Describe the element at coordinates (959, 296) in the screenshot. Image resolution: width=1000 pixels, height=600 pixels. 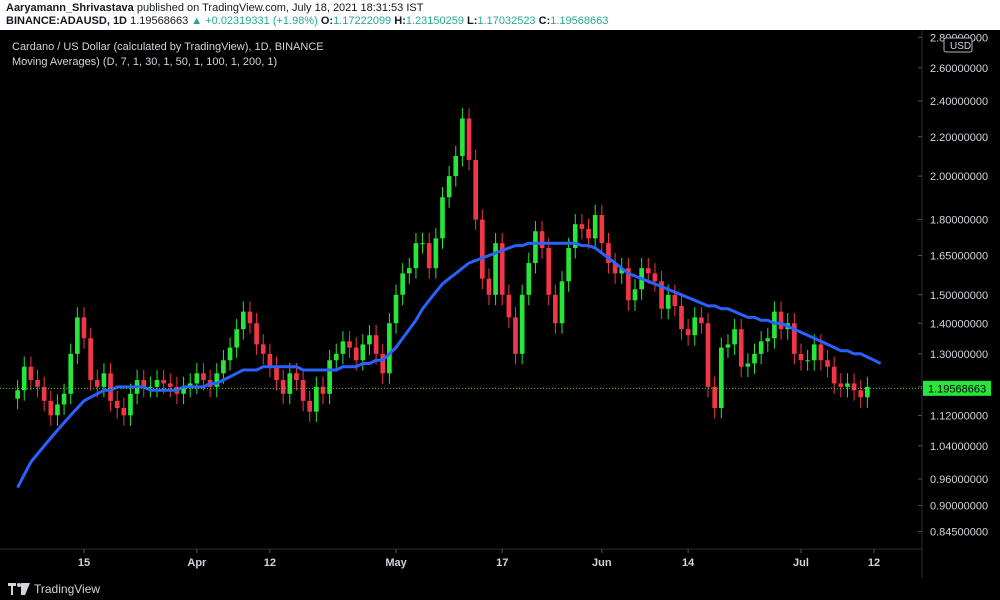
I see `price-tick-label: 1.50000000` at that location.